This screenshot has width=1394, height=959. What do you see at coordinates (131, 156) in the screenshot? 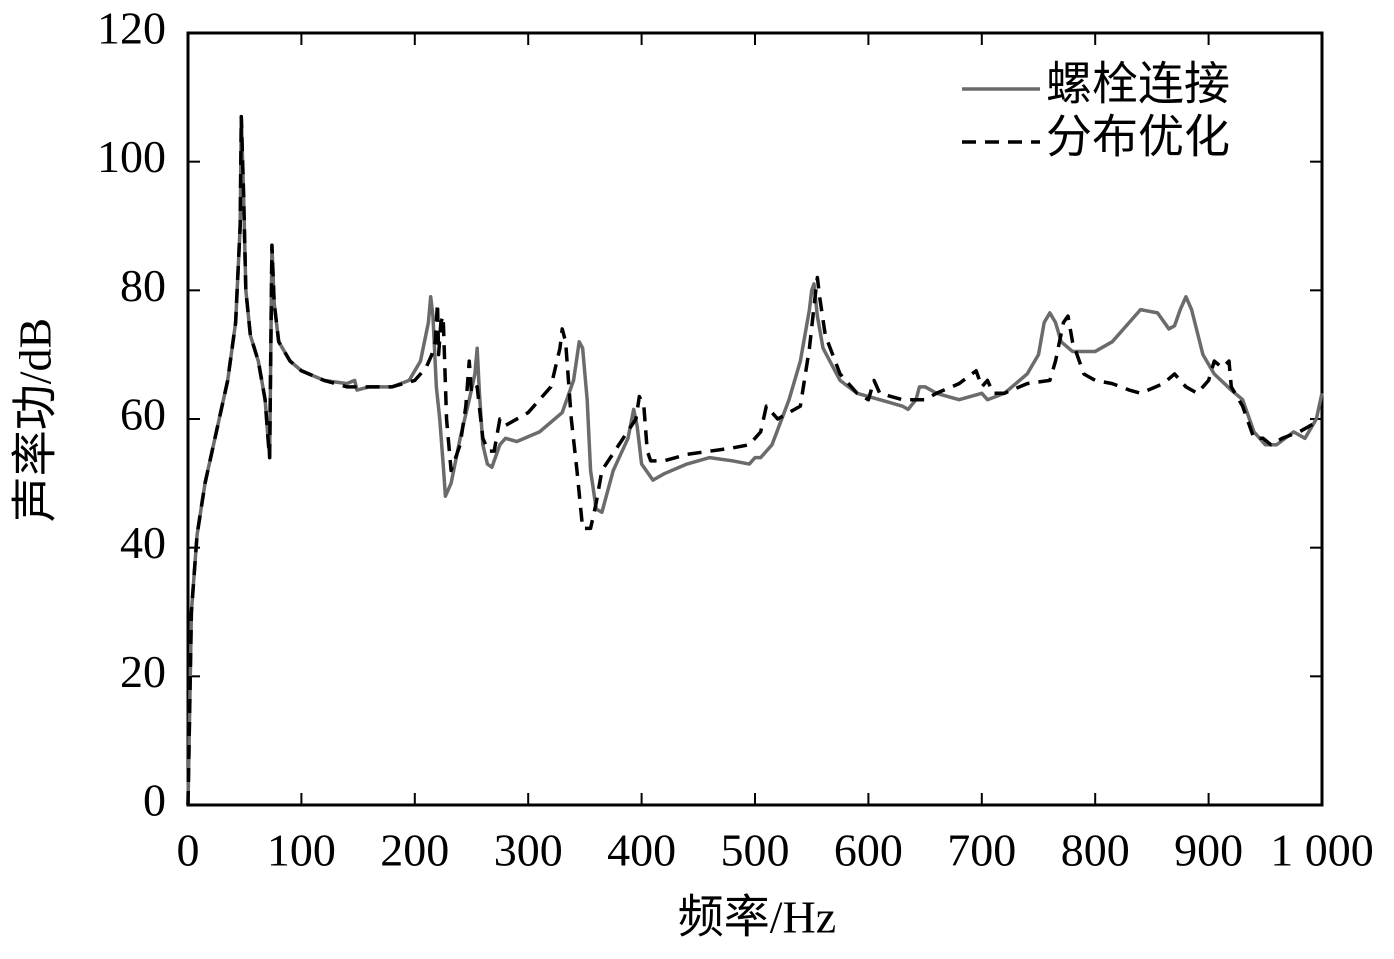
I see `y-tick-label: 100` at bounding box center [131, 156].